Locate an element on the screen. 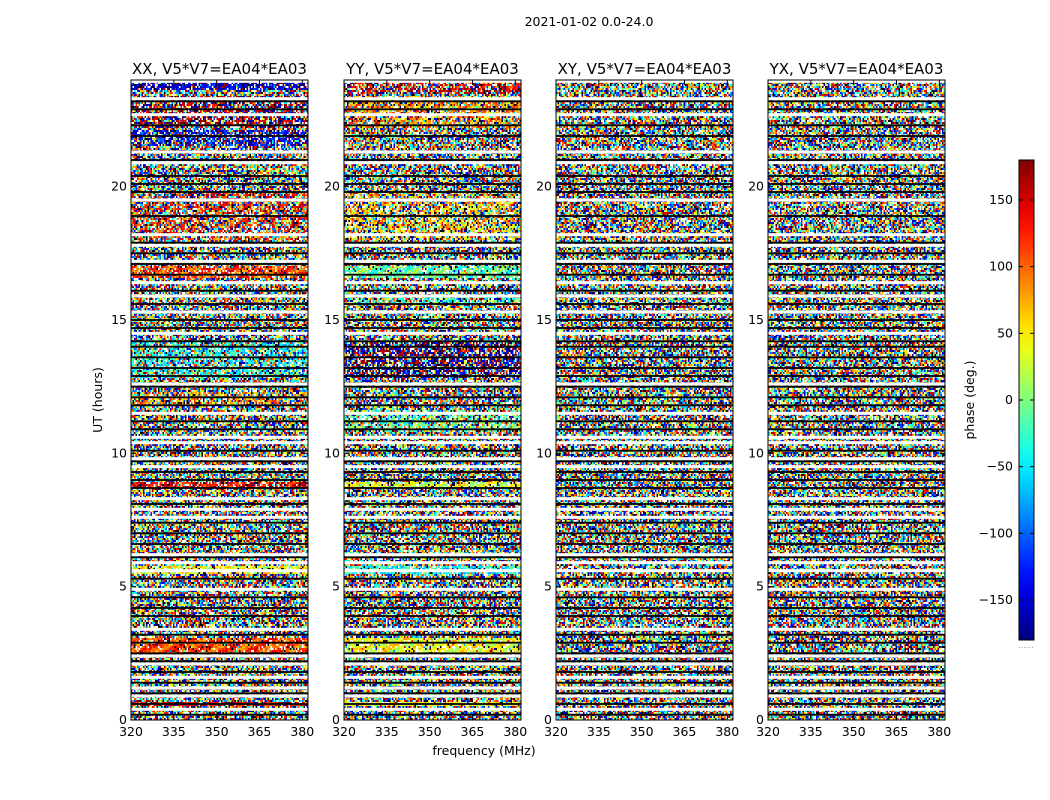  heatmap-cells is located at coordinates (432, 400).